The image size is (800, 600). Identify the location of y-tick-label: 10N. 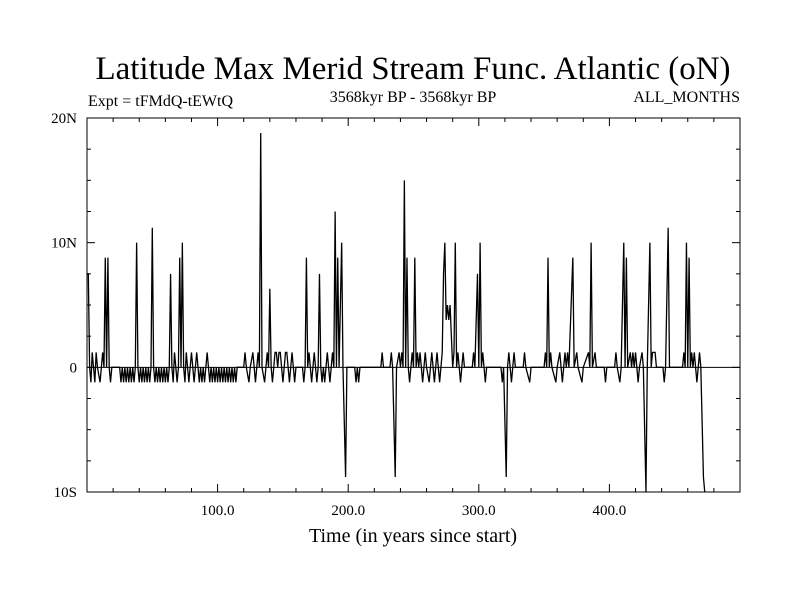
(64, 244).